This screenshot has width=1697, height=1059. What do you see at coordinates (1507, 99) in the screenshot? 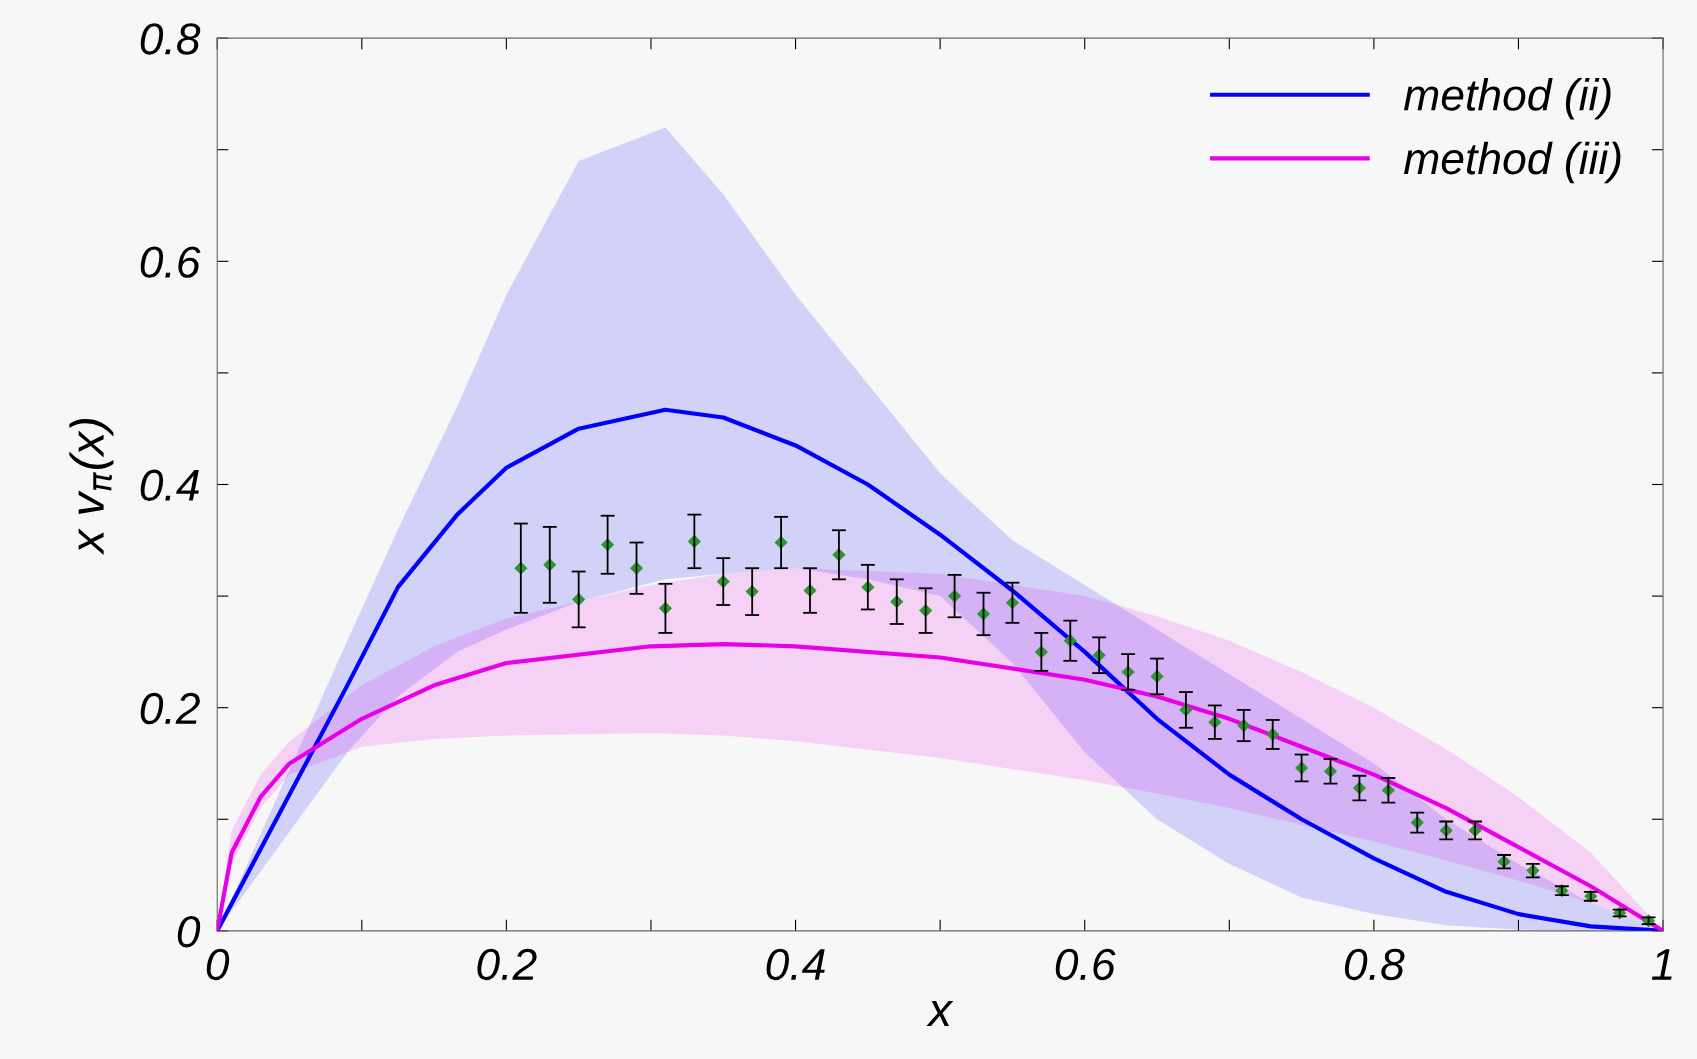
I see `legend-label: method (ii)` at bounding box center [1507, 99].